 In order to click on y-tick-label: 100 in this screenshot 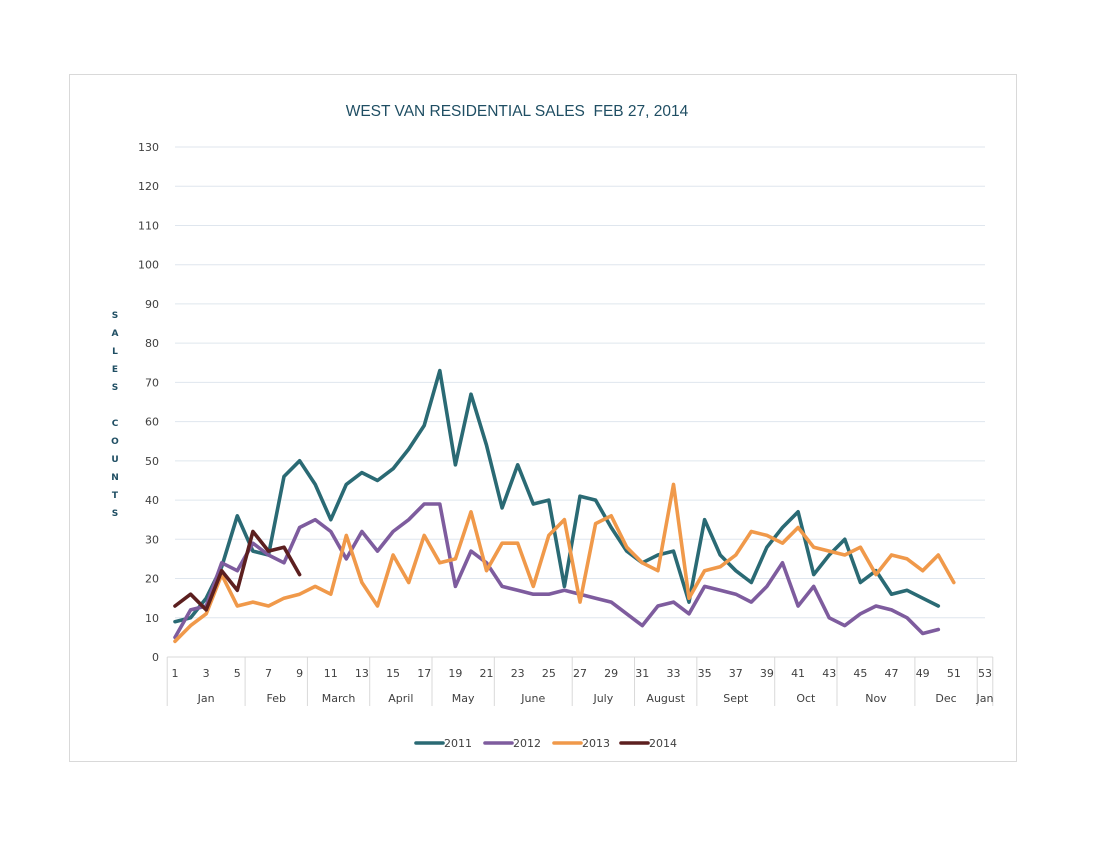, I will do `click(148, 265)`.